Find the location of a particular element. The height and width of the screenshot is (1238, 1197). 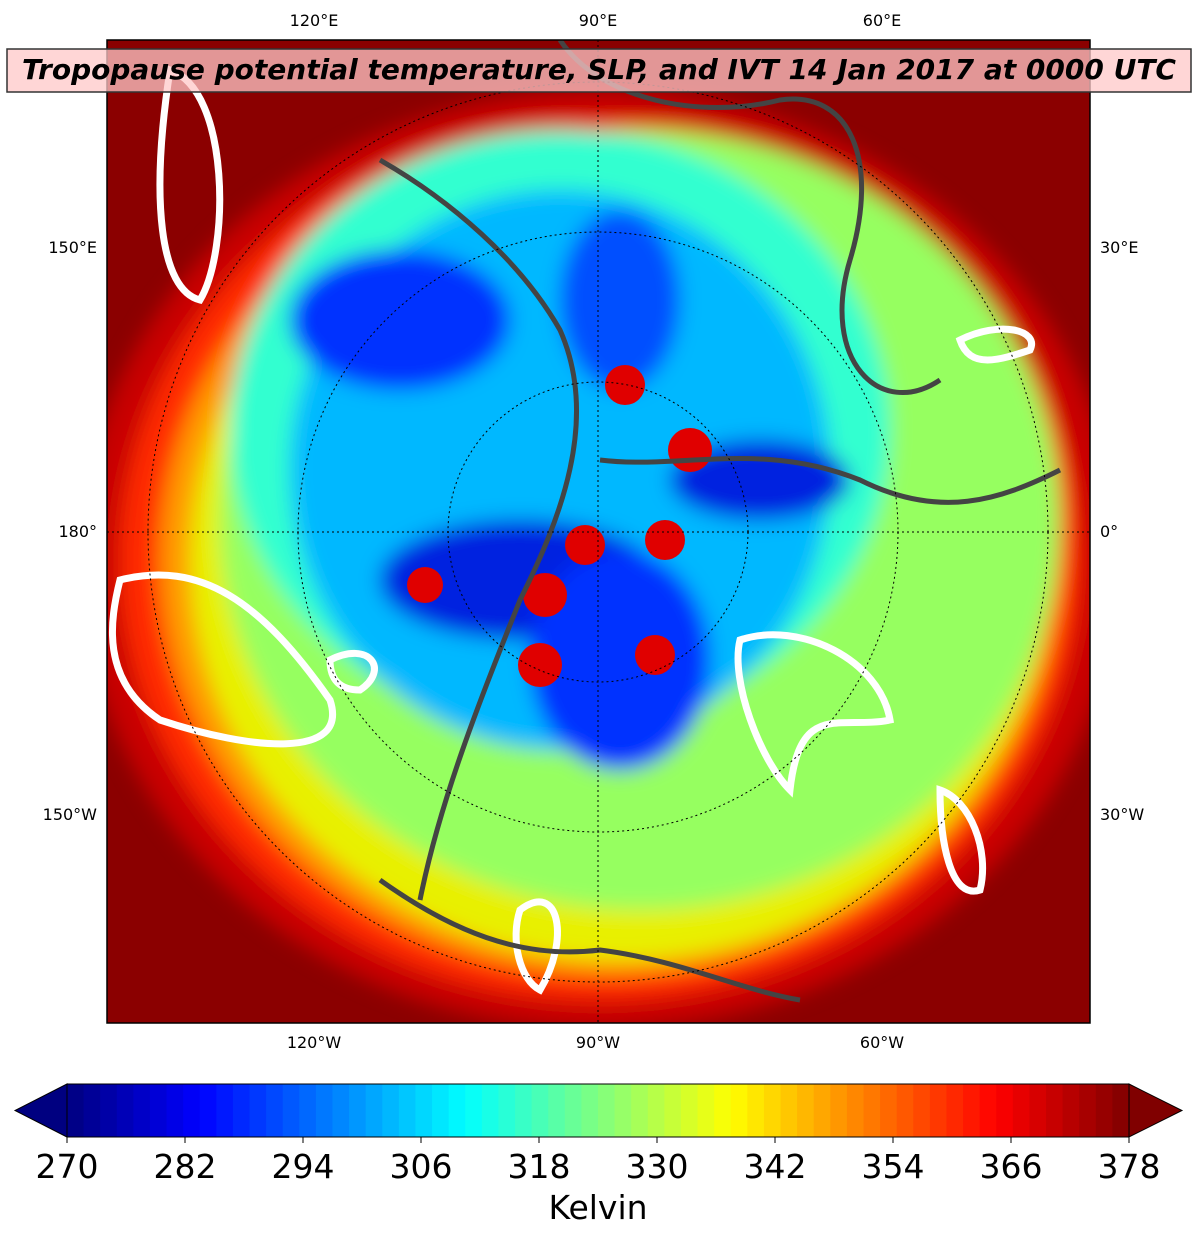

colorbar-tick-label: 366 is located at coordinates (1011, 1166).